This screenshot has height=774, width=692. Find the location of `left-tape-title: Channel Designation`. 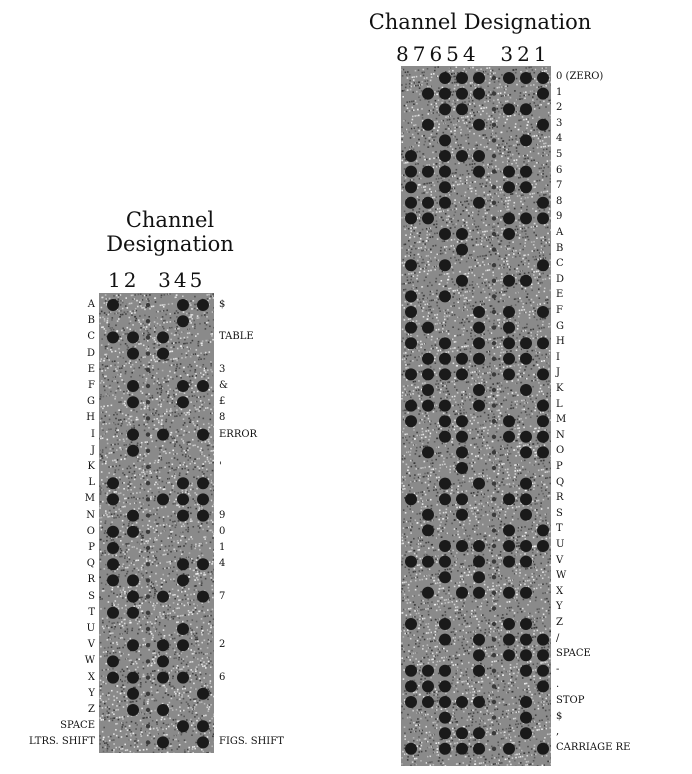

left-tape-title: Channel Designation is located at coordinates (170, 232).